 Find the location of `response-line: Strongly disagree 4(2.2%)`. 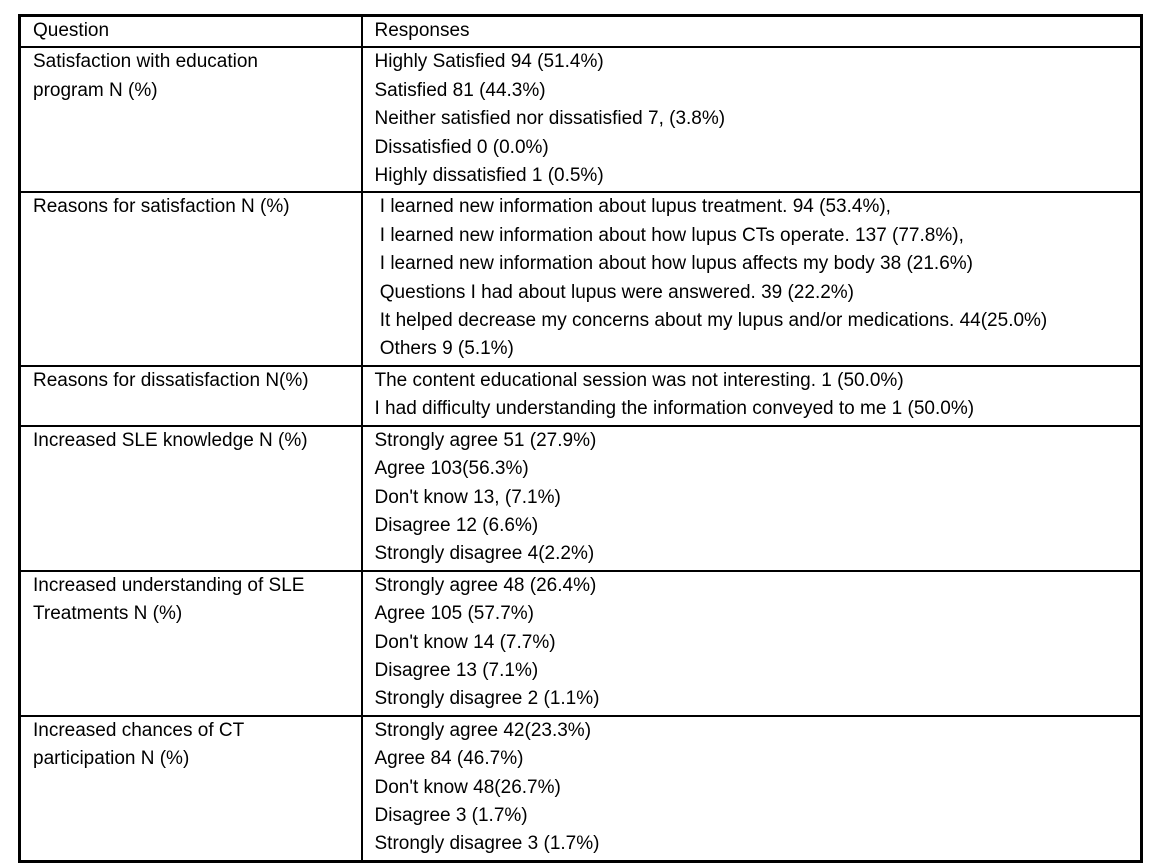

response-line: Strongly disagree 4(2.2%) is located at coordinates (484, 554).